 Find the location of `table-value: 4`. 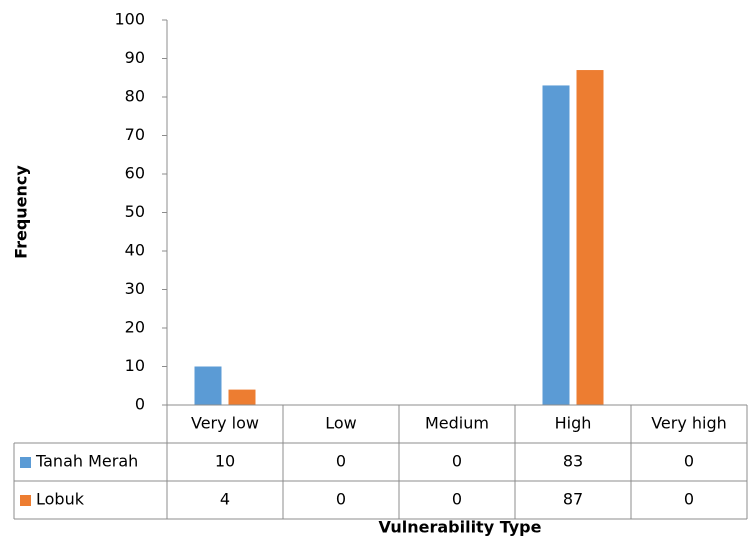

table-value: 4 is located at coordinates (225, 499).